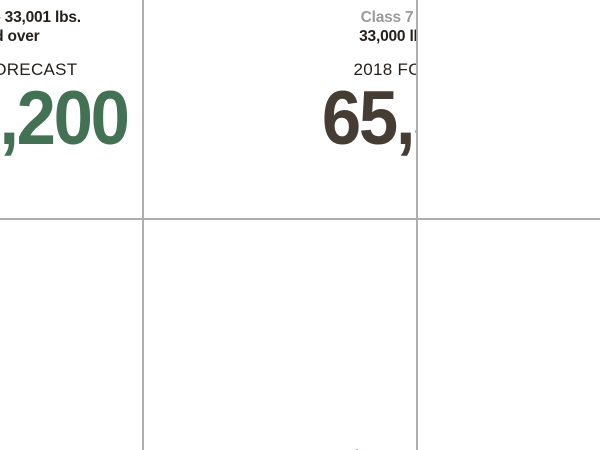 Image resolution: width=600 pixels, height=450 pixels. What do you see at coordinates (39, 70) in the screenshot?
I see `forecast-label-class-8: 2018 FORECAST` at bounding box center [39, 70].